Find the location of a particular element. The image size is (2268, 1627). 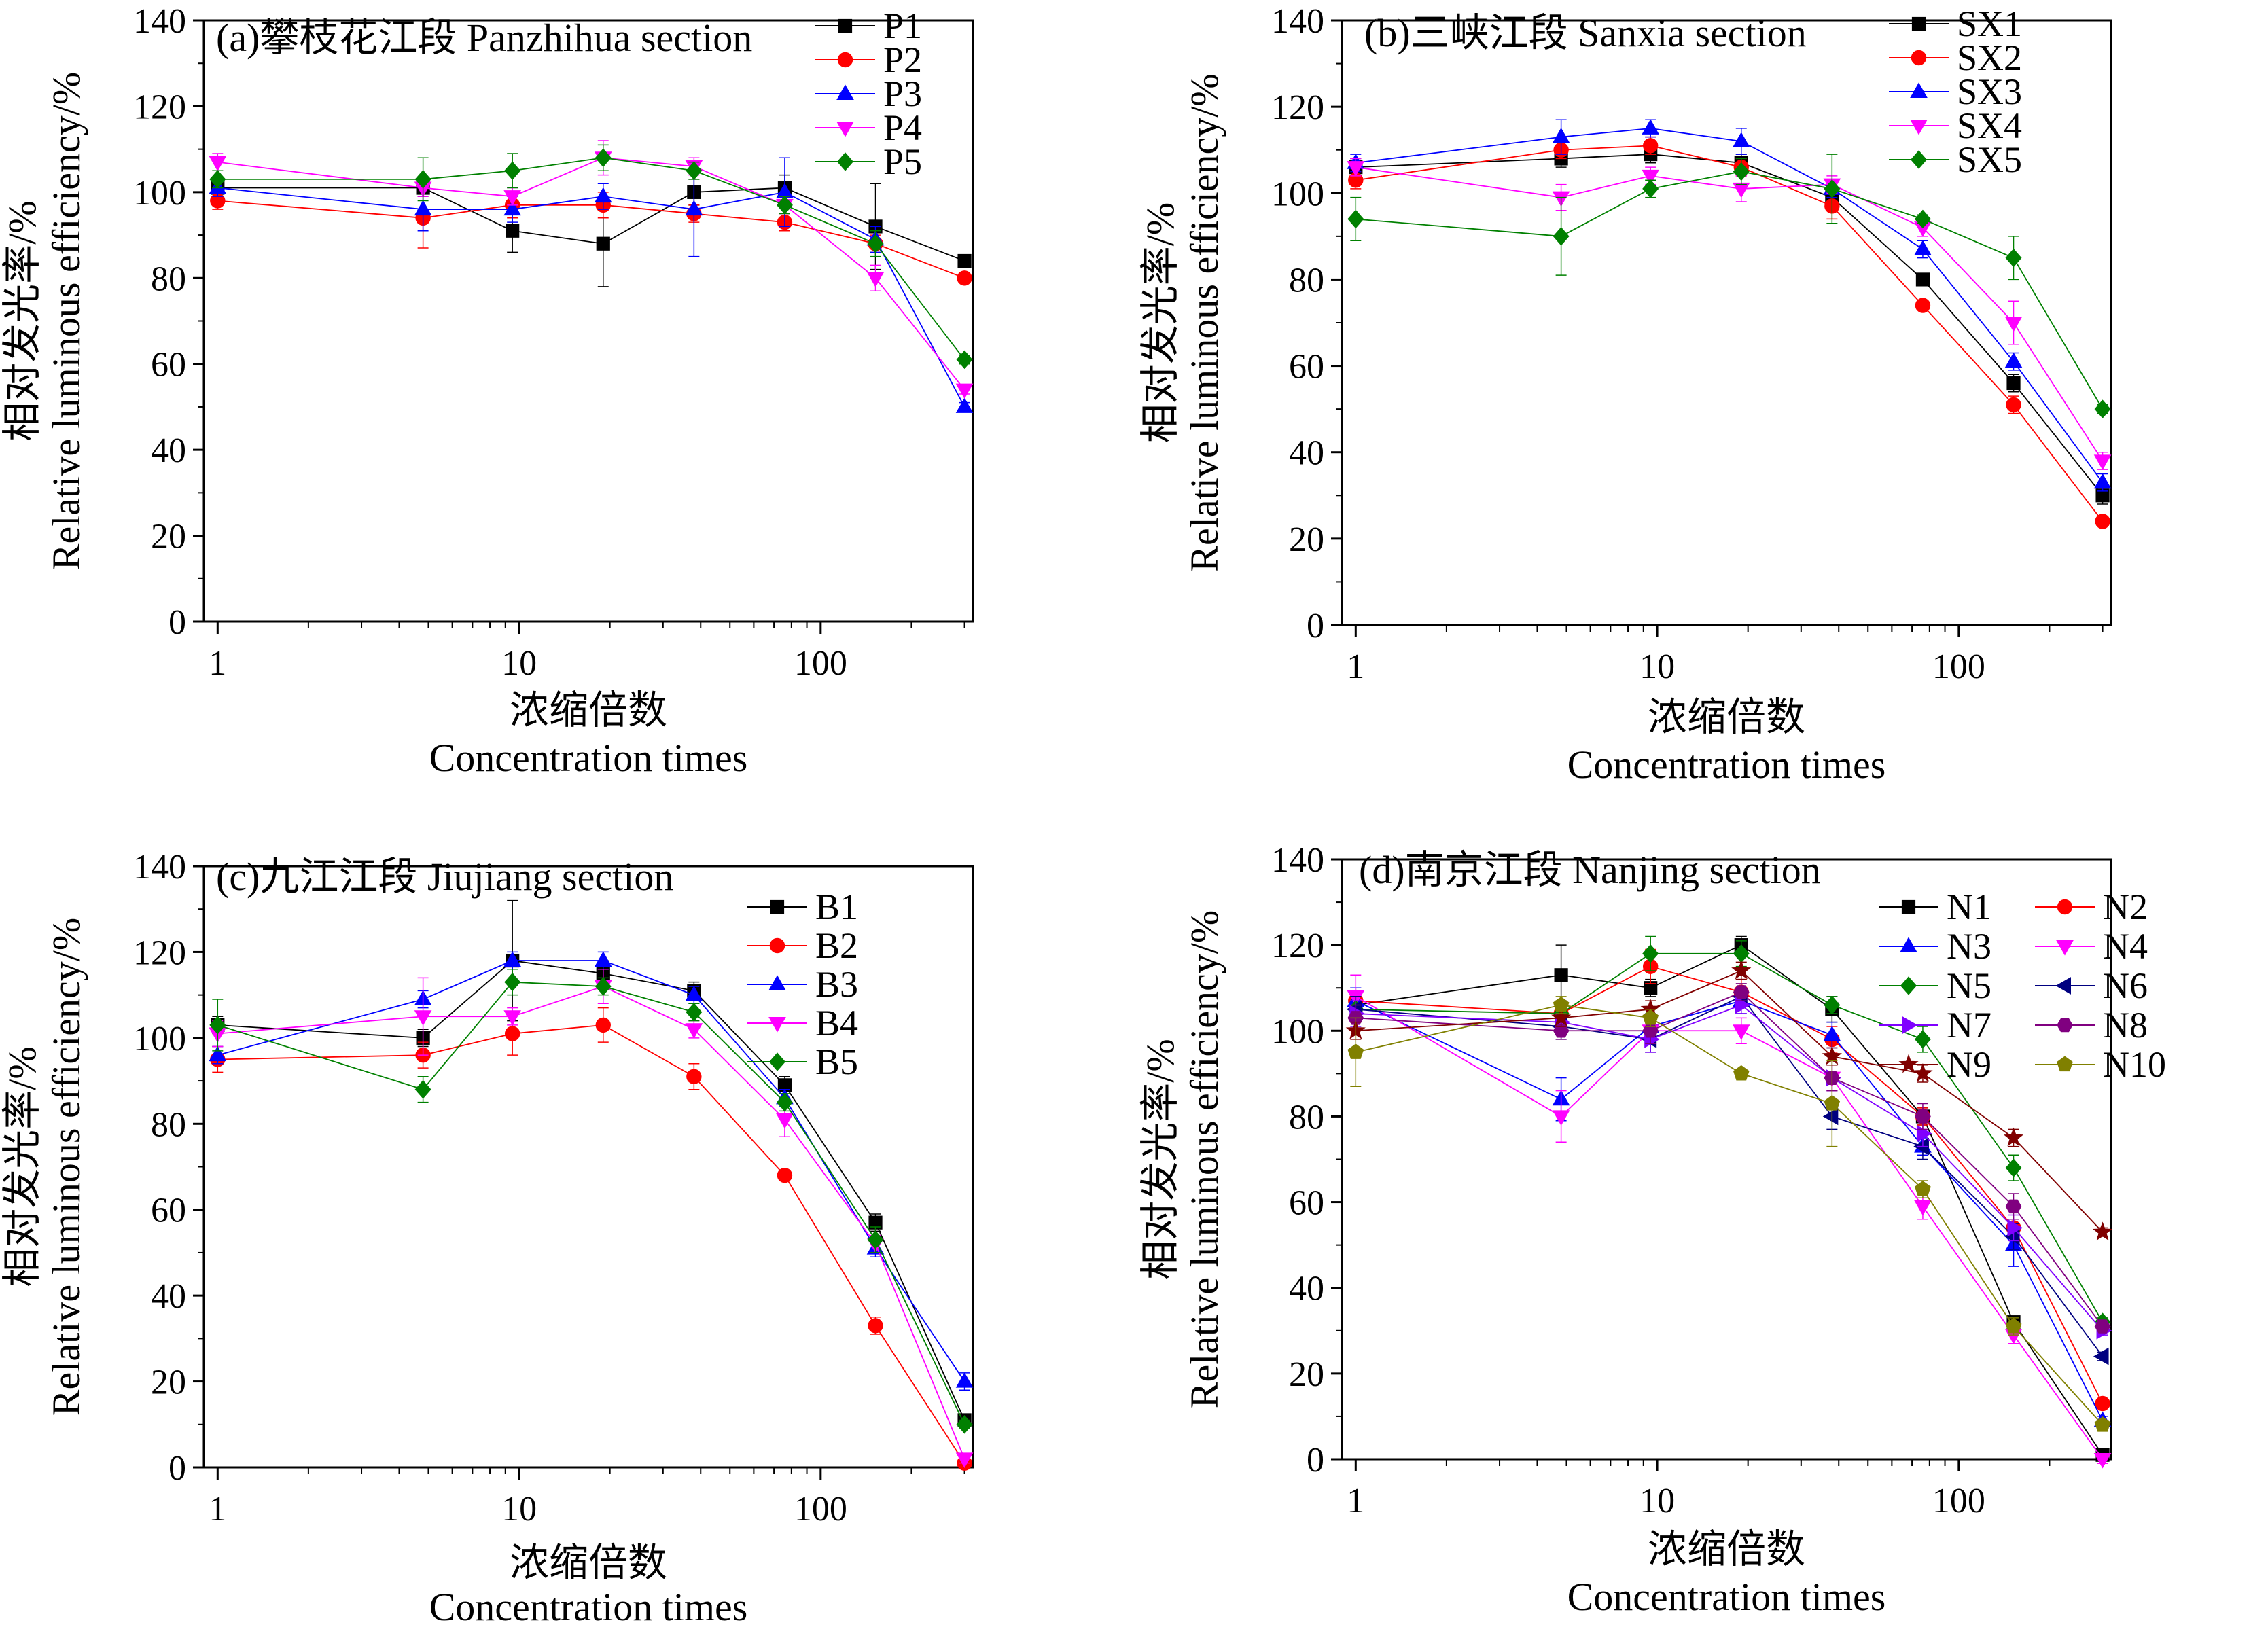

x-axis-label-en: Concentration times is located at coordinates (1727, 1597).